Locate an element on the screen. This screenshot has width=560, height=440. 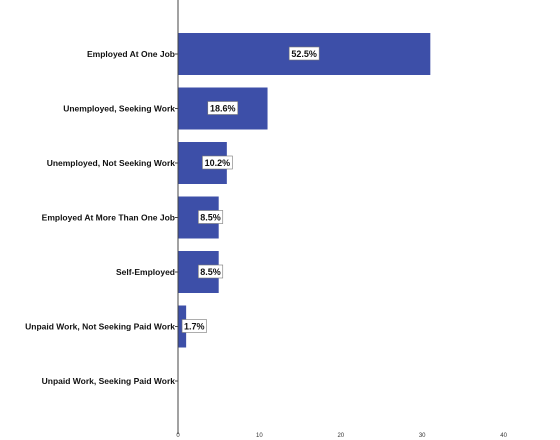
data-label: 18.6% is located at coordinates (223, 109).